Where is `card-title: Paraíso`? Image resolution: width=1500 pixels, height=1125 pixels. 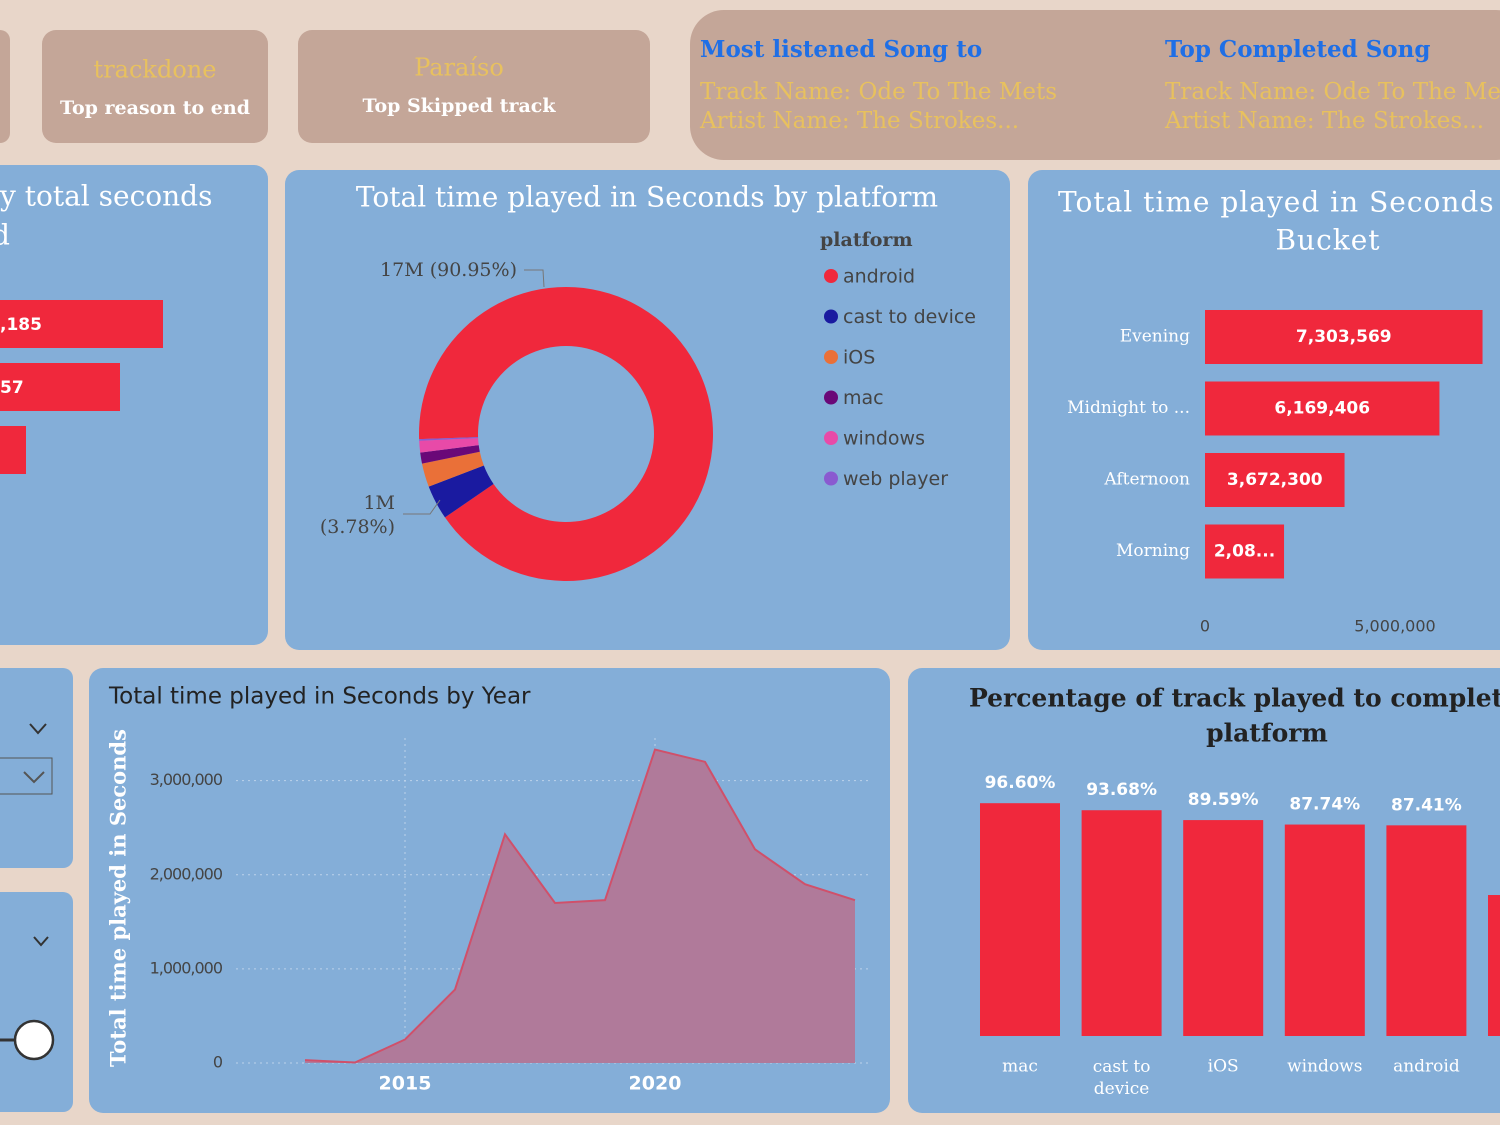
card-title: Paraíso is located at coordinates (459, 68).